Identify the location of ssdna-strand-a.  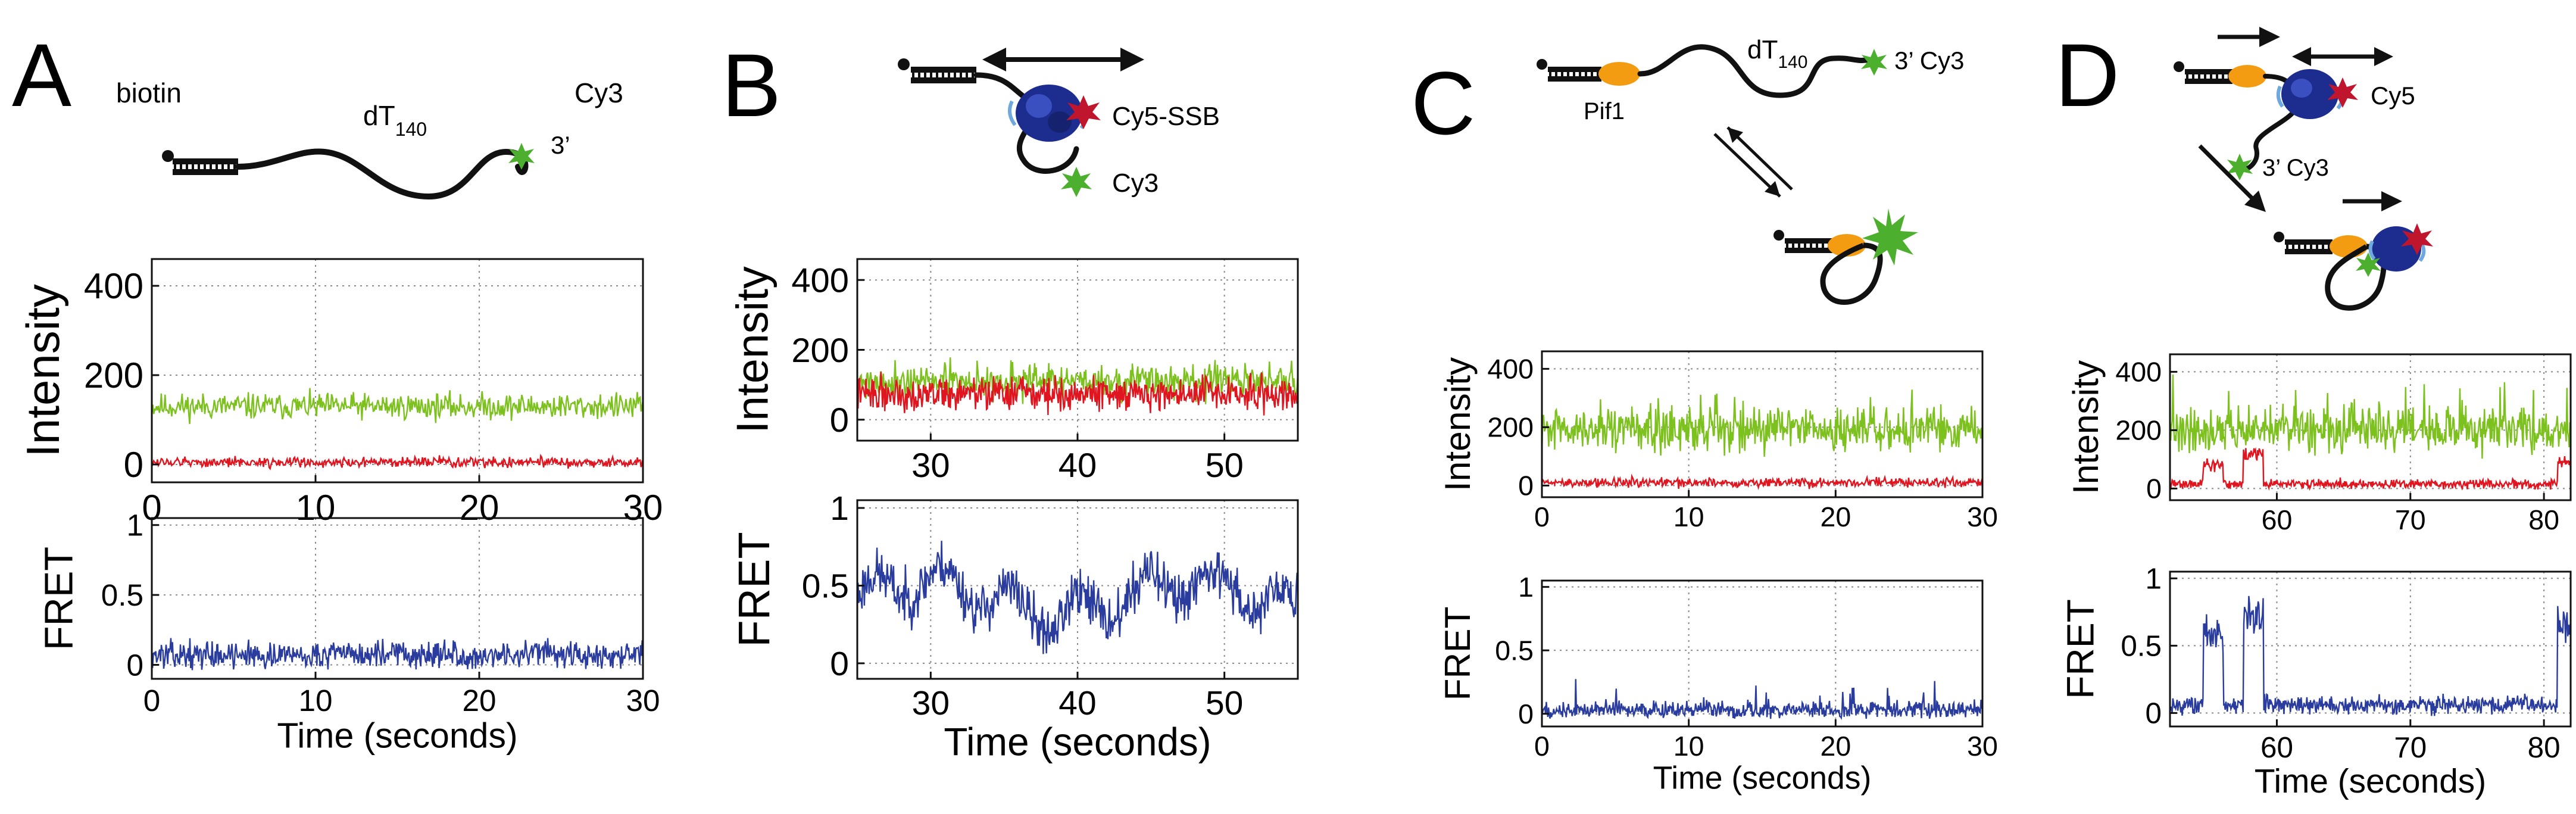
(382, 174).